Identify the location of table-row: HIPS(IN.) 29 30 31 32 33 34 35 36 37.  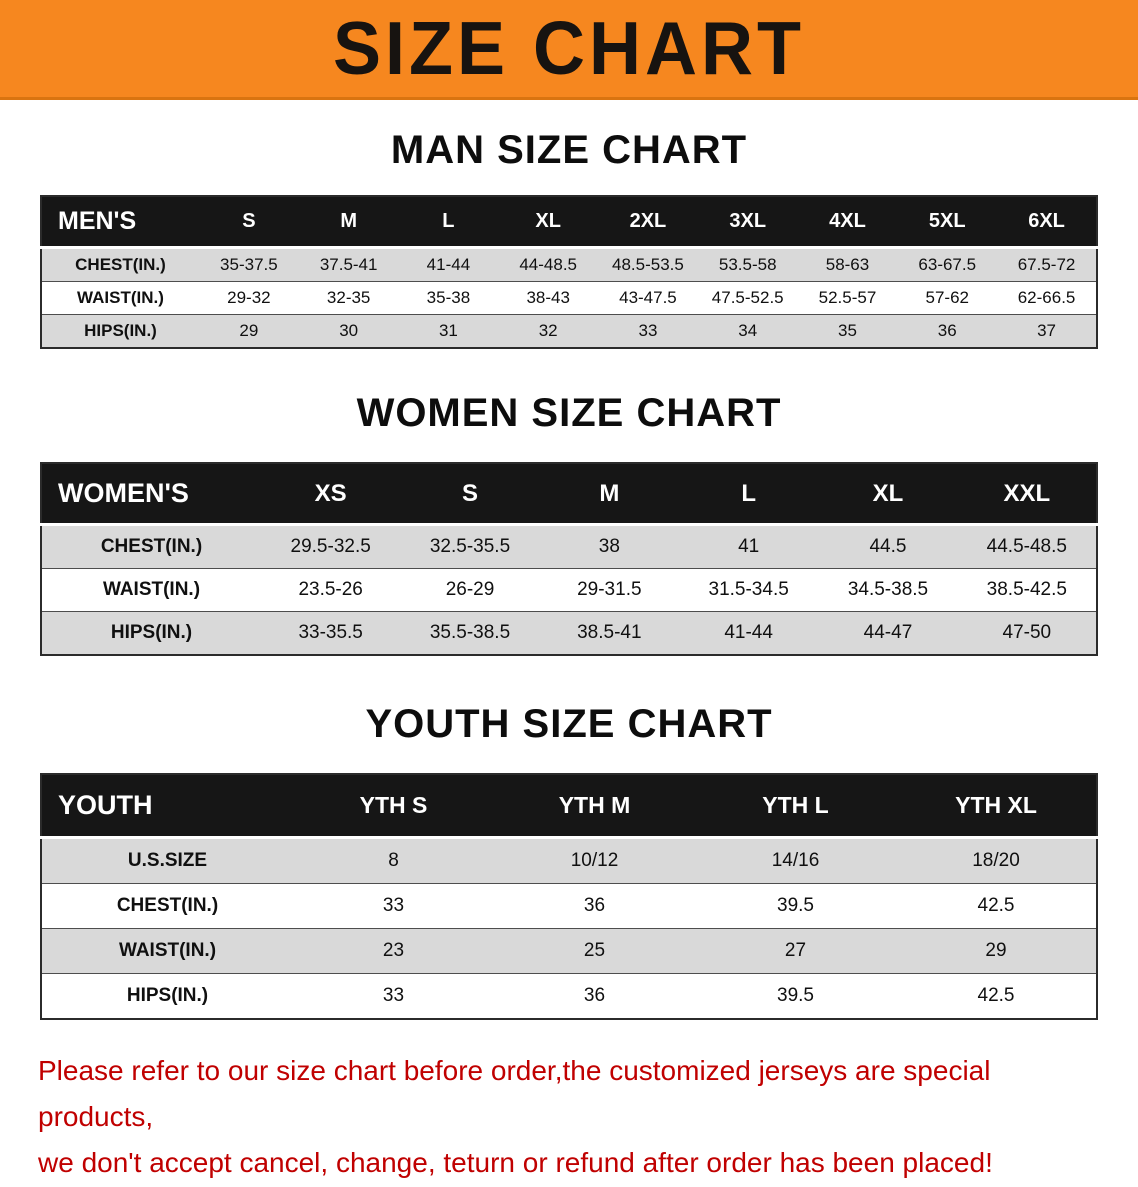
(569, 331).